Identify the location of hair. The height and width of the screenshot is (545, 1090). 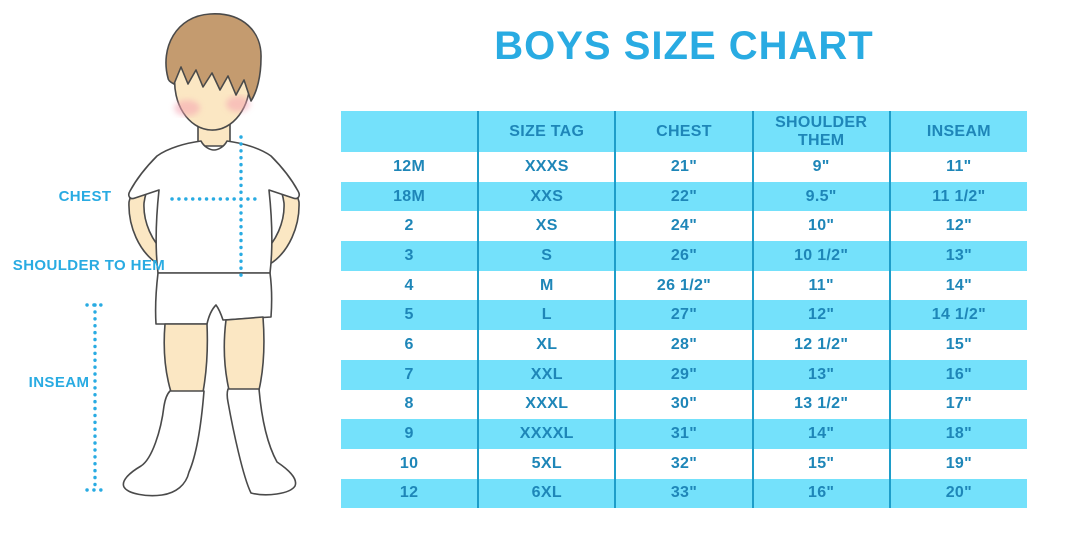
(213, 57).